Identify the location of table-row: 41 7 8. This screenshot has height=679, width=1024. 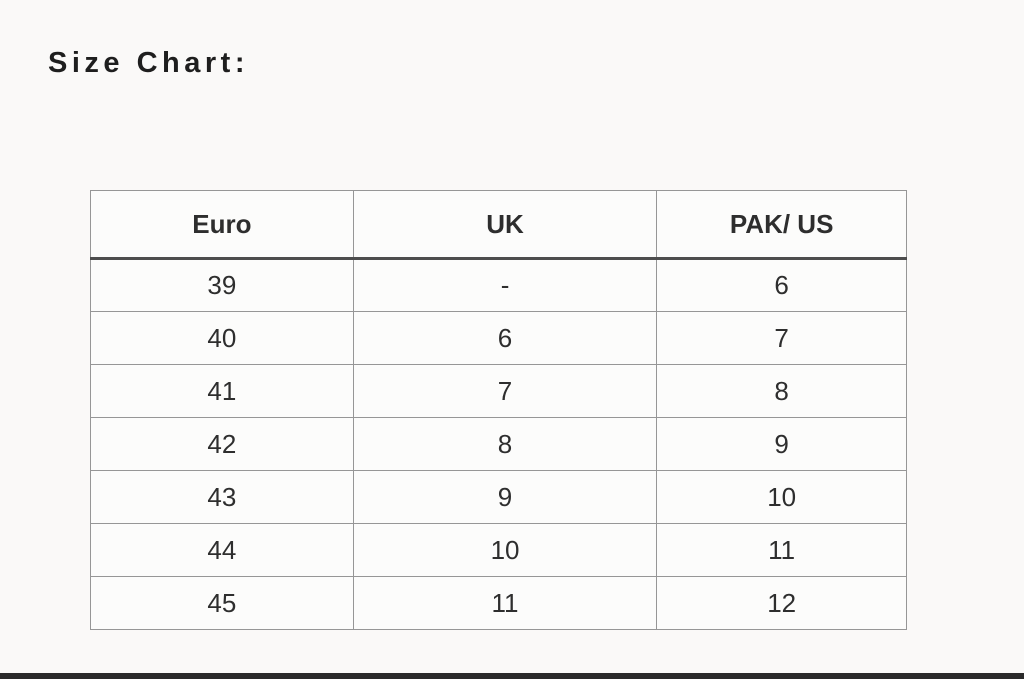
(498, 391).